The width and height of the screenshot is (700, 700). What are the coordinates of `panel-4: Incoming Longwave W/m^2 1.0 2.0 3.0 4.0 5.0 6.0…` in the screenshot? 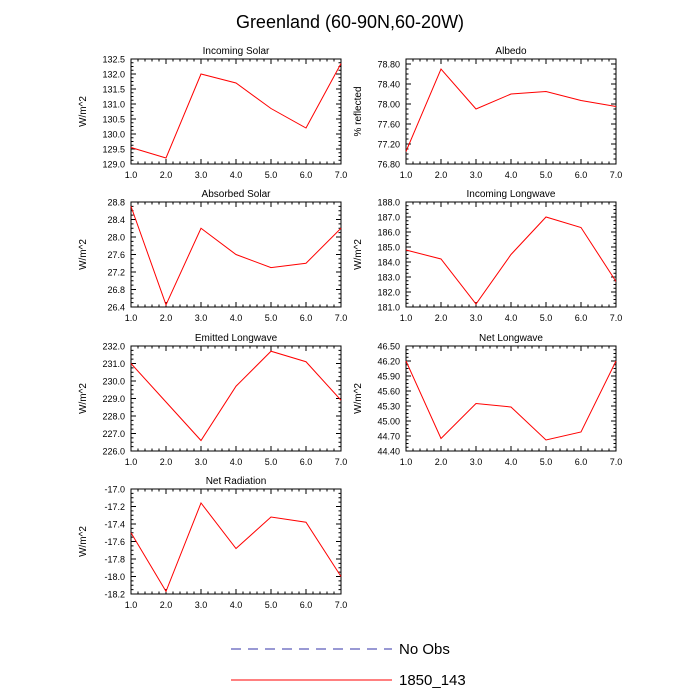 It's located at (487, 256).